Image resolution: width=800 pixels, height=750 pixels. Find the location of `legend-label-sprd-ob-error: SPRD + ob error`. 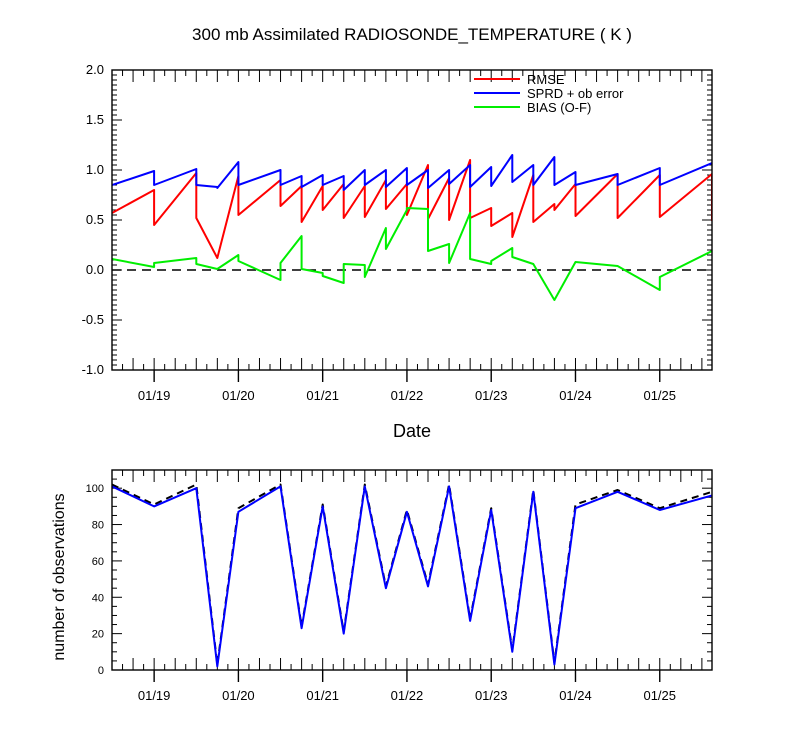

legend-label-sprd-ob-error: SPRD + ob error is located at coordinates (575, 93).